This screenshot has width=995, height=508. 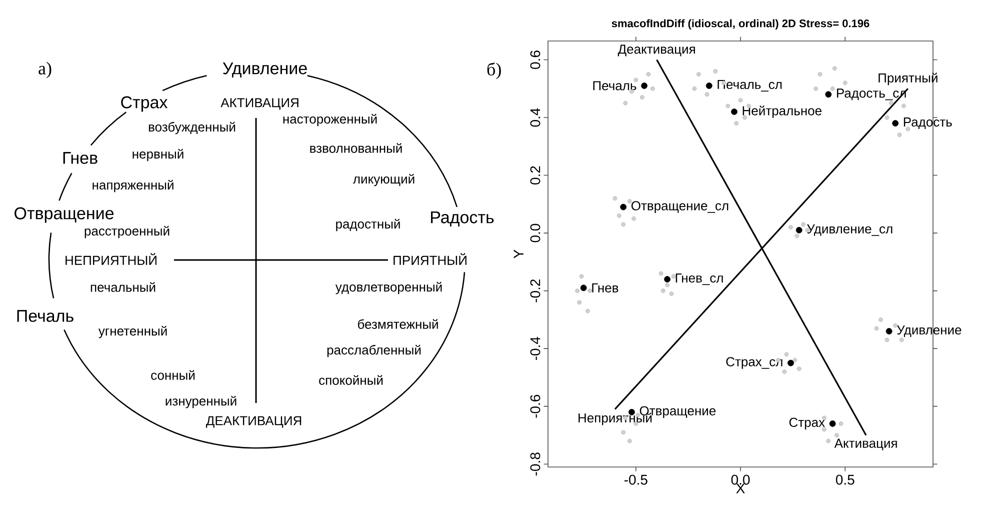 What do you see at coordinates (430, 259) in the screenshot?
I see `text: ПРИЯТНЫЙ` at bounding box center [430, 259].